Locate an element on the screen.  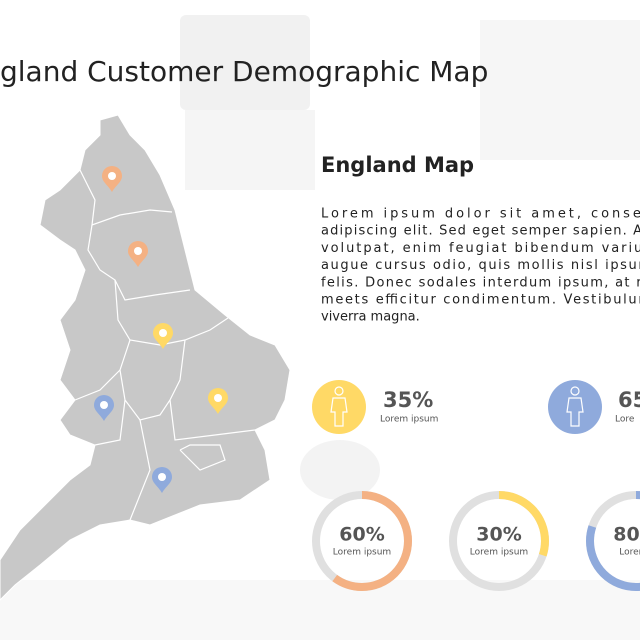
paragraph-line: Lorem ipsum dolor sit amet, consec is located at coordinates (480, 214).